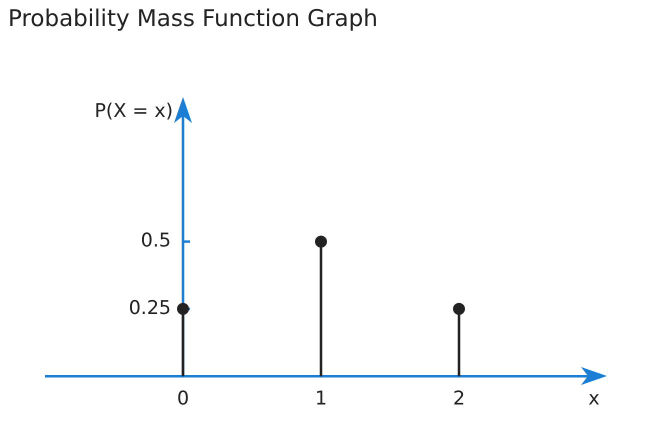 This screenshot has height=439, width=646. What do you see at coordinates (321, 399) in the screenshot?
I see `x-tick-label: 1` at bounding box center [321, 399].